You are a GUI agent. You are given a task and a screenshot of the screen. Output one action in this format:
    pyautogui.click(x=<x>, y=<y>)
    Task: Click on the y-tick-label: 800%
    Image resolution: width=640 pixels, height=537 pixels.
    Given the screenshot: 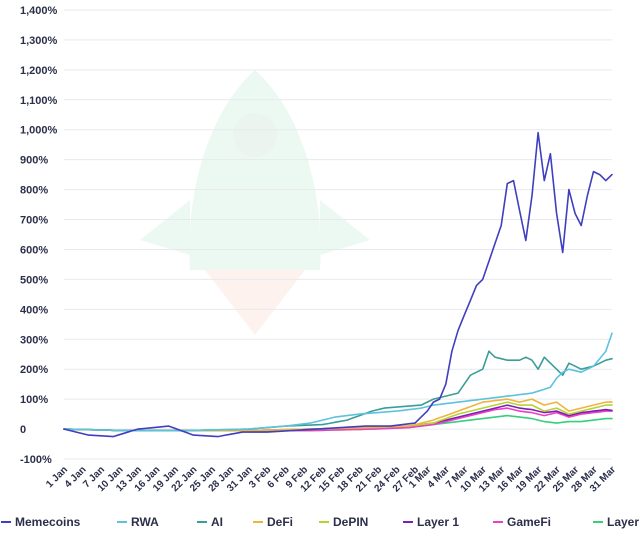 What is the action you would take?
    pyautogui.click(x=34, y=191)
    